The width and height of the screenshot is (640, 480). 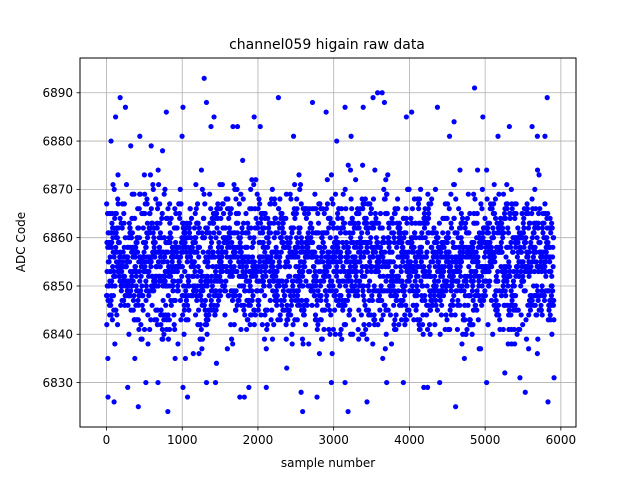 What do you see at coordinates (409, 440) in the screenshot?
I see `x-tick-label: 4000` at bounding box center [409, 440].